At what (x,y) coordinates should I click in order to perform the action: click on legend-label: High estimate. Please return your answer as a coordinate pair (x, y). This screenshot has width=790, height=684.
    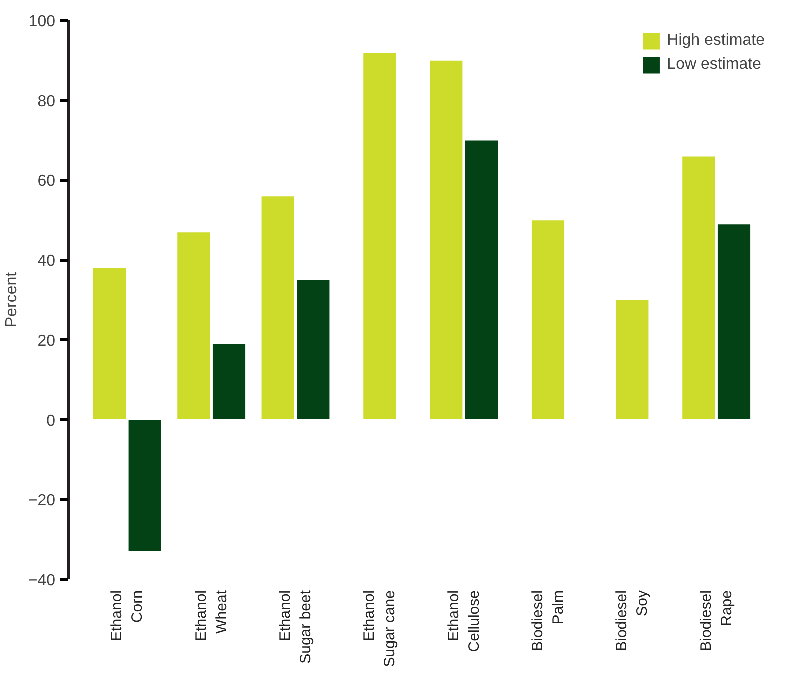
    Looking at the image, I should click on (716, 41).